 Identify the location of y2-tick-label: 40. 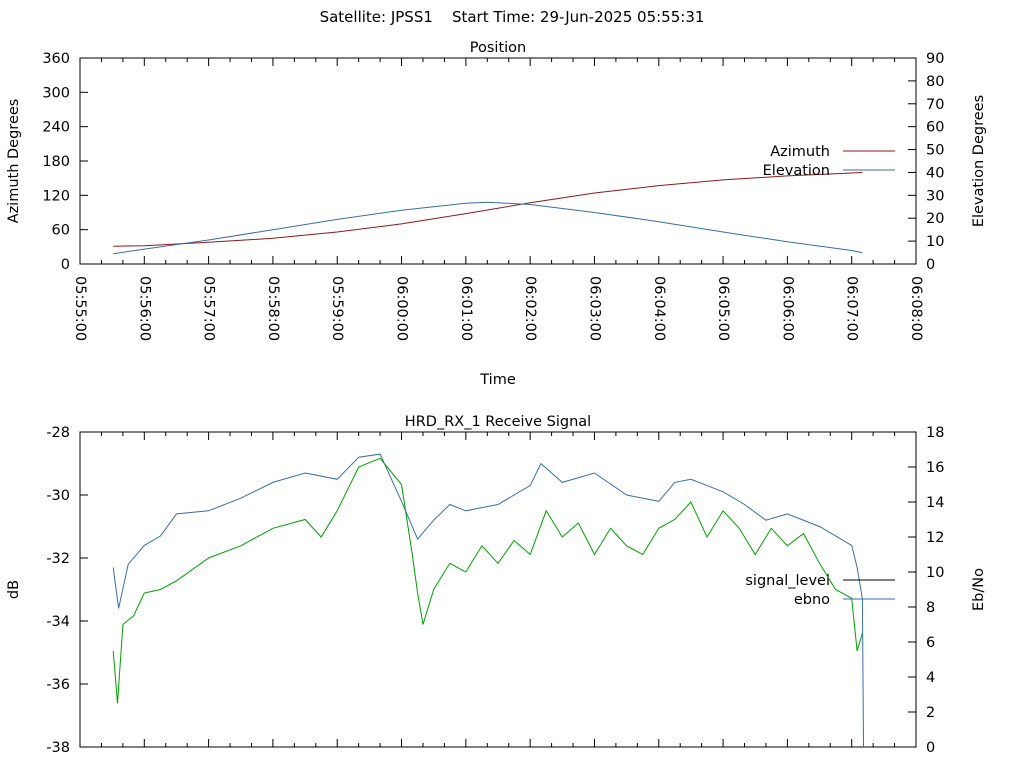
(935, 173).